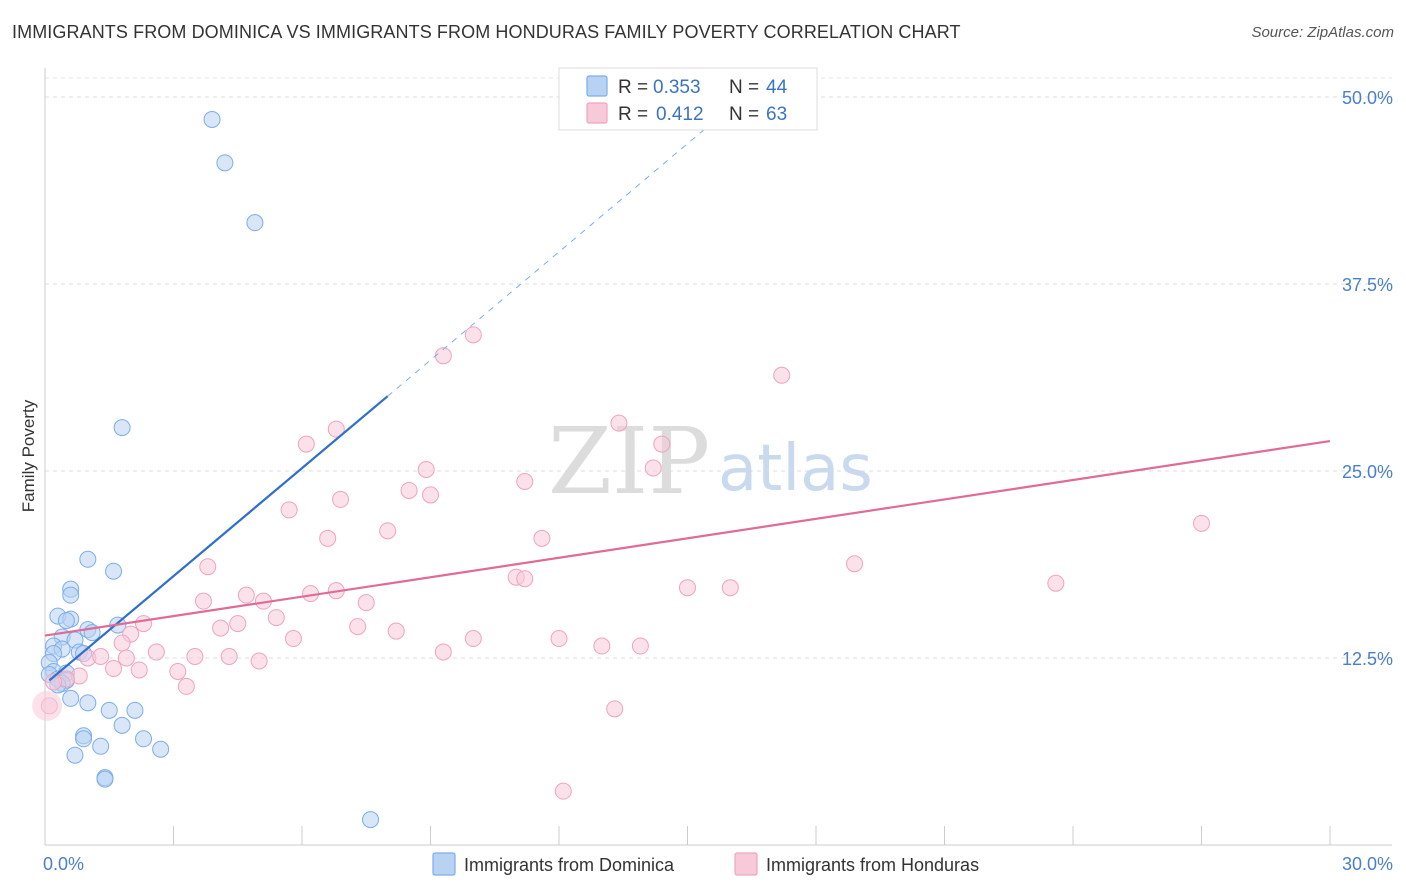 The height and width of the screenshot is (892, 1406). I want to click on watermark-atlas: atlas, so click(795, 469).